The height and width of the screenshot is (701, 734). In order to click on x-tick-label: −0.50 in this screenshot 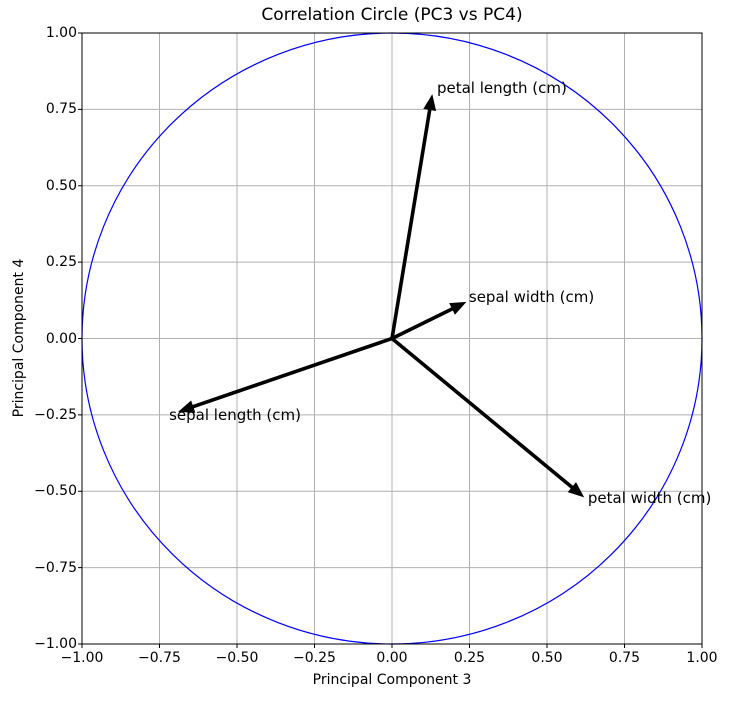, I will do `click(237, 658)`.